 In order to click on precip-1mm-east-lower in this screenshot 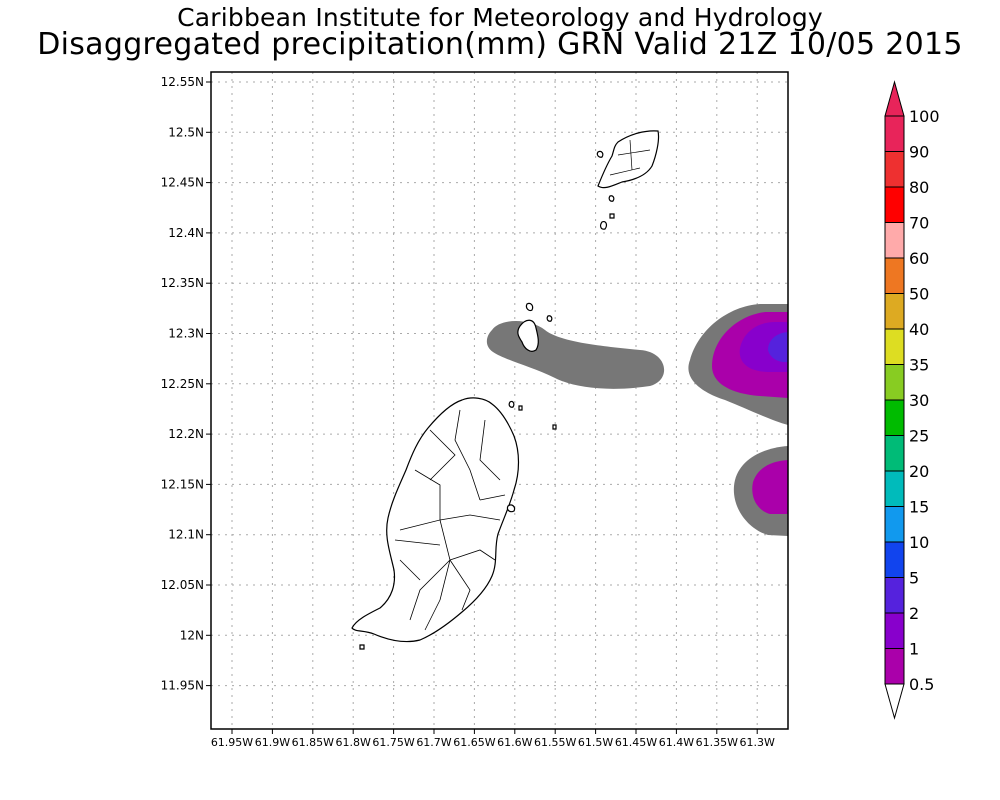, I will do `click(770, 487)`.